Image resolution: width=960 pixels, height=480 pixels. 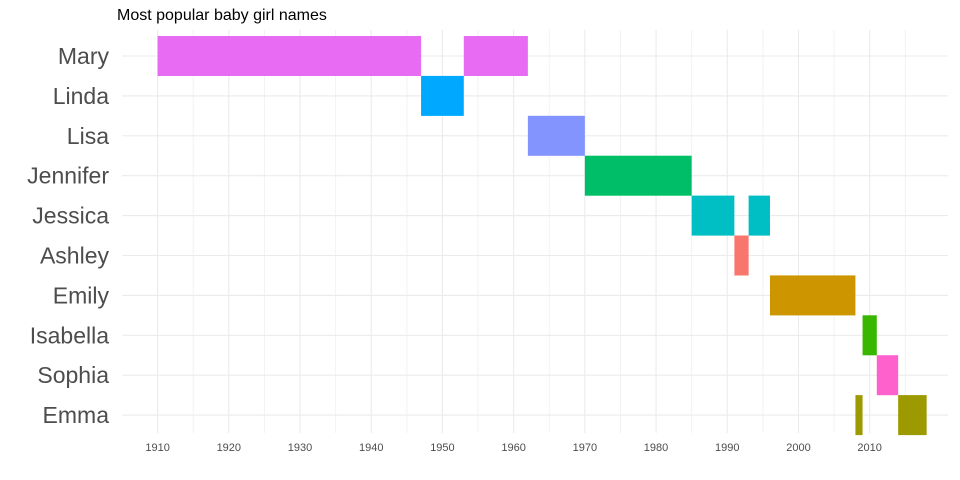 I want to click on y-axis-label: Jessica, so click(x=70, y=216).